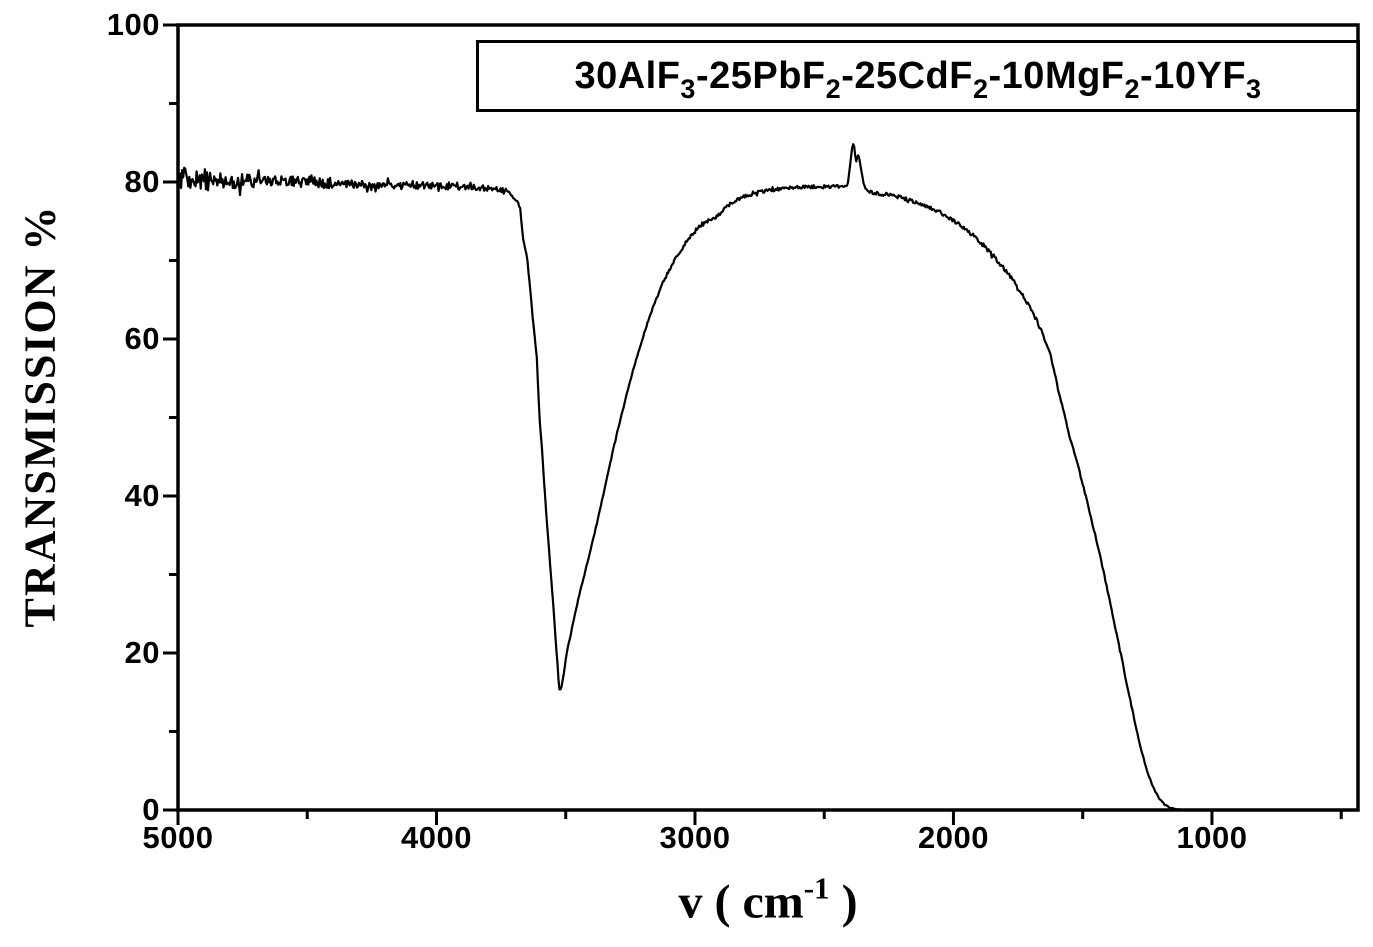 Image resolution: width=1373 pixels, height=947 pixels. Describe the element at coordinates (1212, 837) in the screenshot. I see `x-tick-label: 1000` at that location.